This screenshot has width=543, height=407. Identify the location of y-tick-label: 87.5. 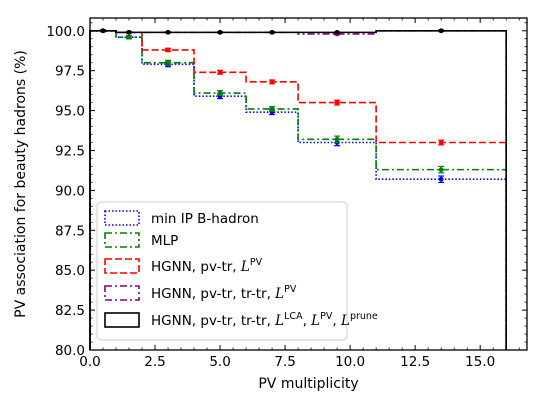
(70, 231).